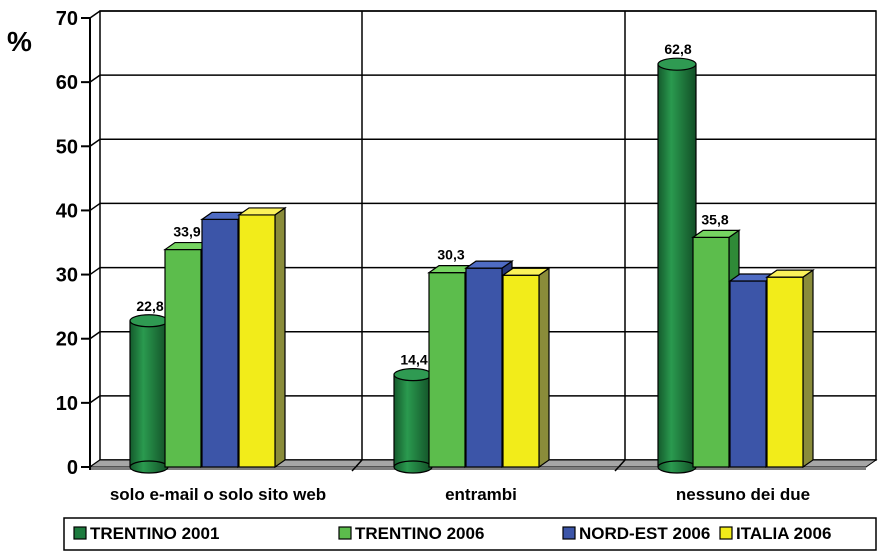 This screenshot has height=555, width=881. I want to click on legend-label: TRENTINO 2001, so click(154, 533).